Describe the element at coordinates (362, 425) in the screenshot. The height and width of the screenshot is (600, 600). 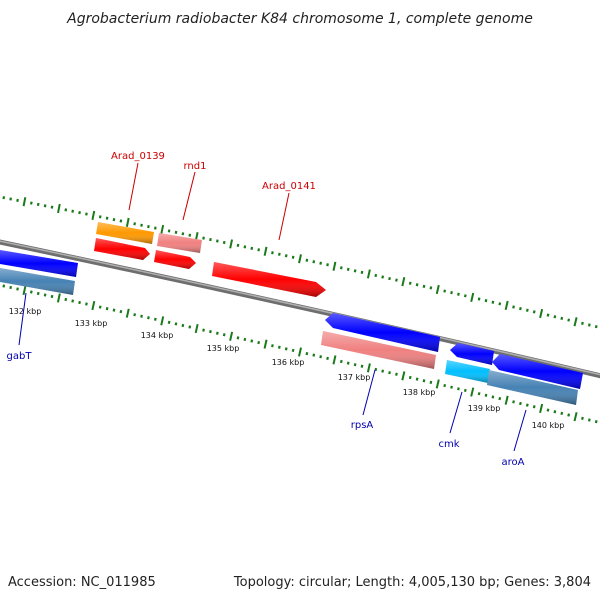
I see `label-rpsa: rpsA` at that location.